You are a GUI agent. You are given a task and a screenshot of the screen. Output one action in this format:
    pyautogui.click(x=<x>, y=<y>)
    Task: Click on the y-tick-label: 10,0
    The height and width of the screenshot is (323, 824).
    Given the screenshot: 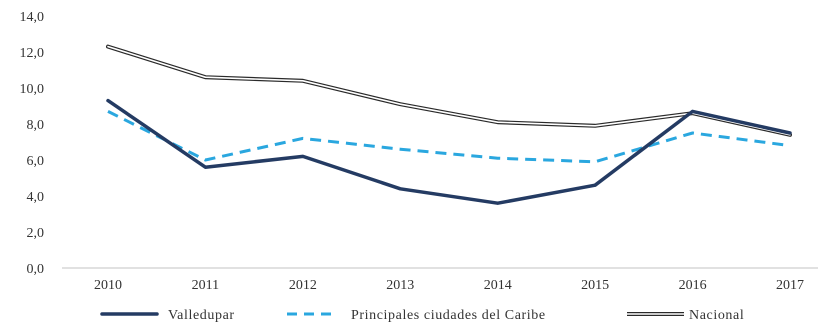 What is the action you would take?
    pyautogui.click(x=32, y=89)
    